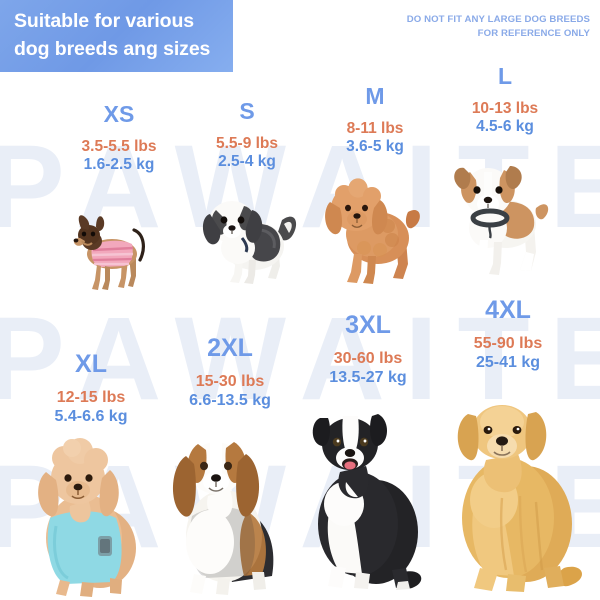 Image resolution: width=600 pixels, height=600 pixels. Describe the element at coordinates (362, 499) in the screenshot. I see `dog-image-border-collie` at that location.